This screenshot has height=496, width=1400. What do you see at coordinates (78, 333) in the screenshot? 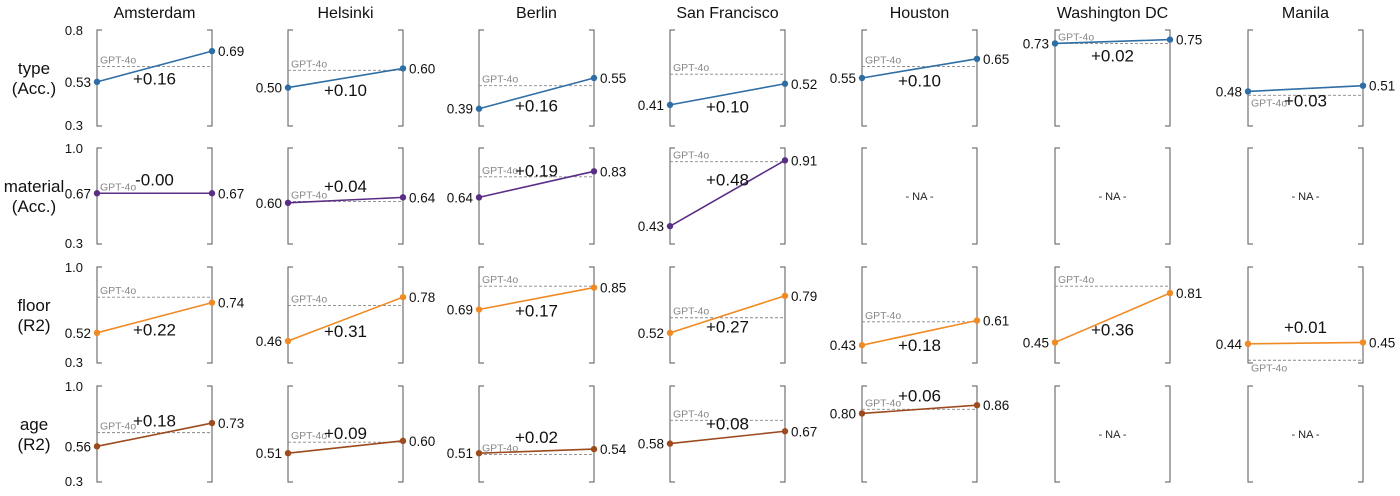
I see `start-value-label-floor-0: 0.52` at bounding box center [78, 333].